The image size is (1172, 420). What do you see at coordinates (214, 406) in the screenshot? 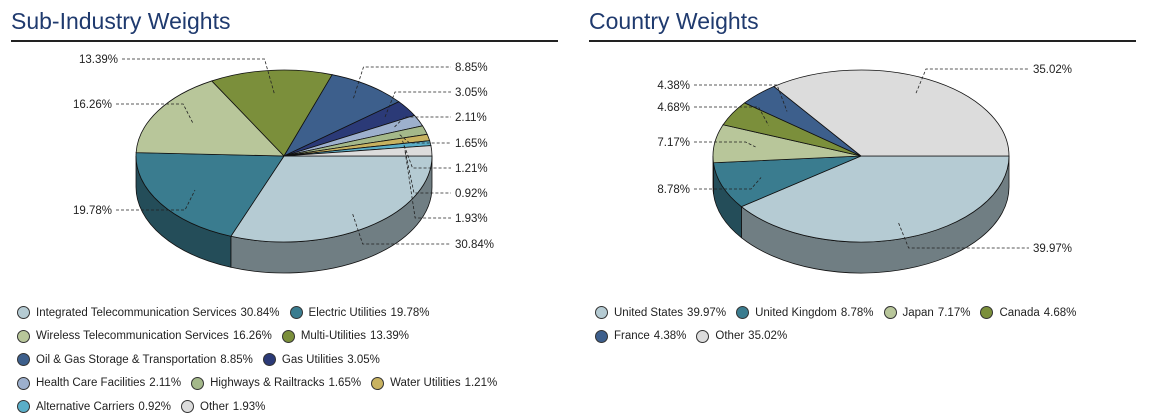
I see `legend-label: Other` at bounding box center [214, 406].